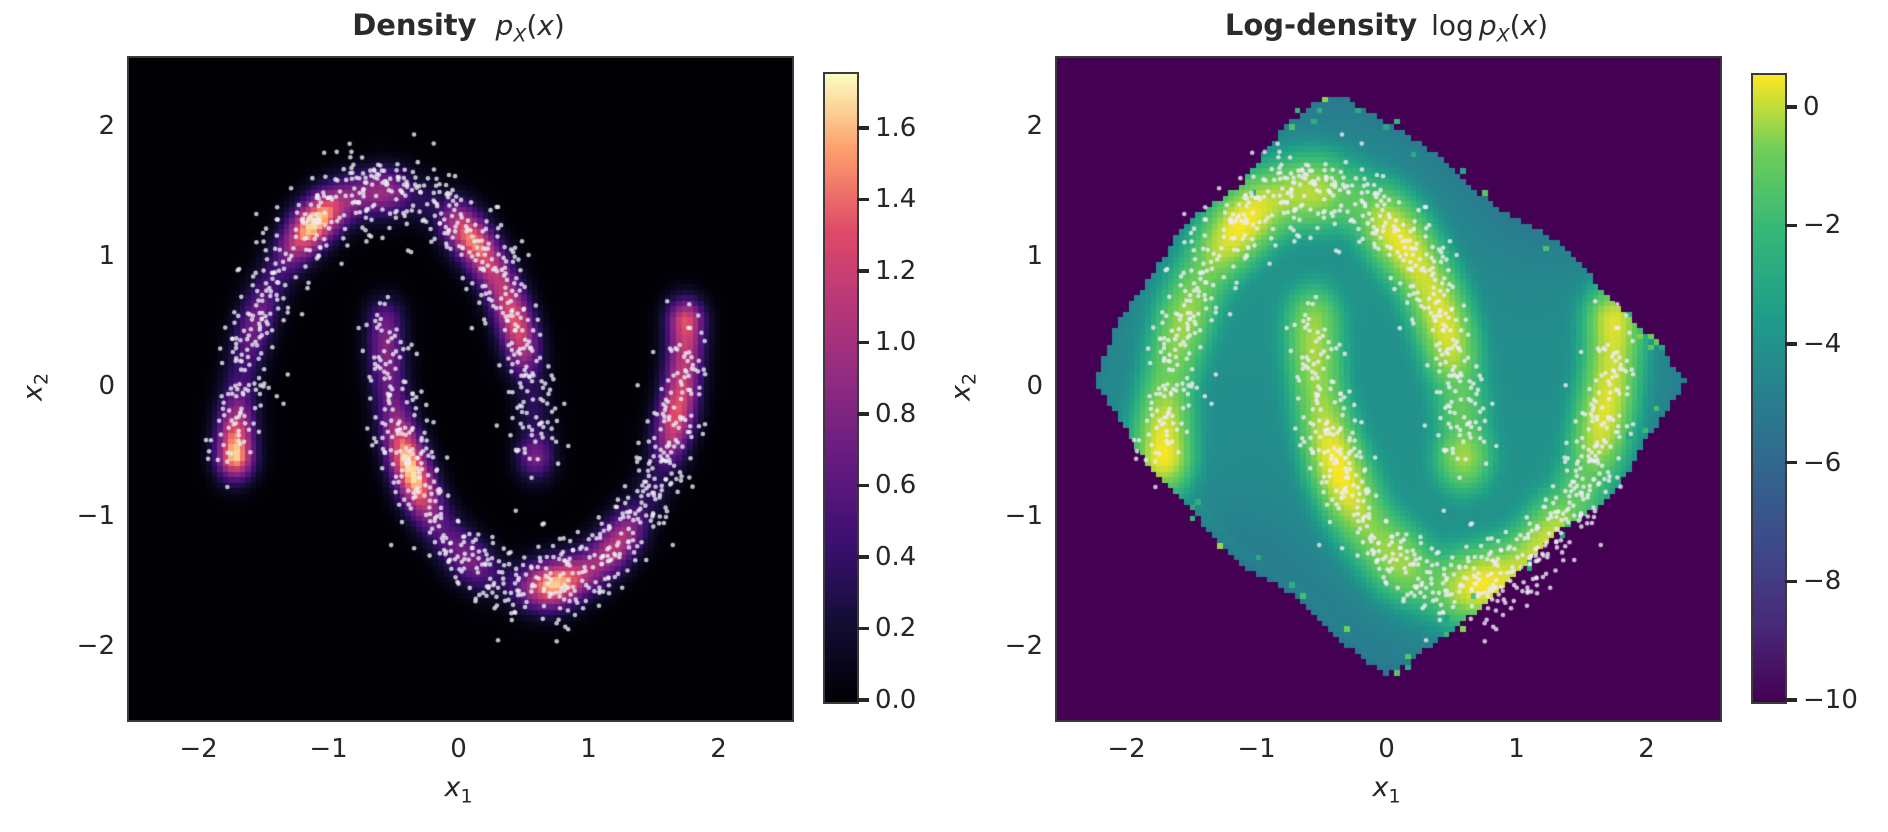  I want to click on colorbar-tick-label: −8, so click(1822, 581).